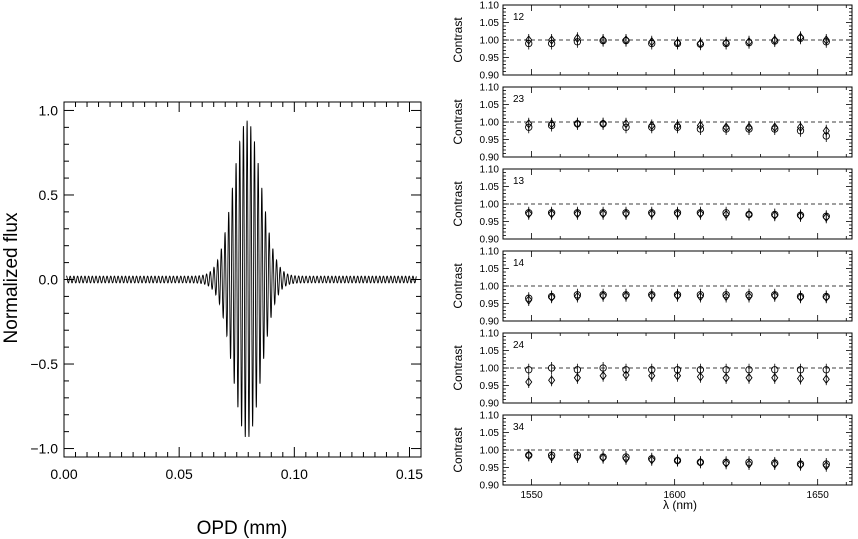  I want to click on fringe-x-tick-label: 0.05, so click(179, 474).